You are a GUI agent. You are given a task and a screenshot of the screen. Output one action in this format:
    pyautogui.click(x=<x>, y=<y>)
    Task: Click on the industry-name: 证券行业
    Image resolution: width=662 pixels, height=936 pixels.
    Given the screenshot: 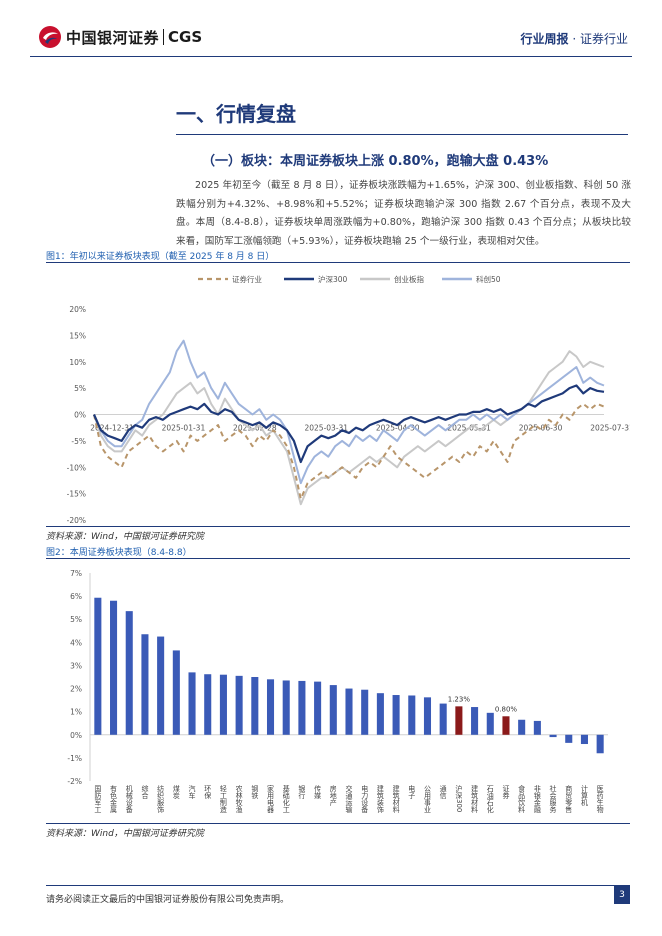 What is the action you would take?
    pyautogui.click(x=603, y=39)
    